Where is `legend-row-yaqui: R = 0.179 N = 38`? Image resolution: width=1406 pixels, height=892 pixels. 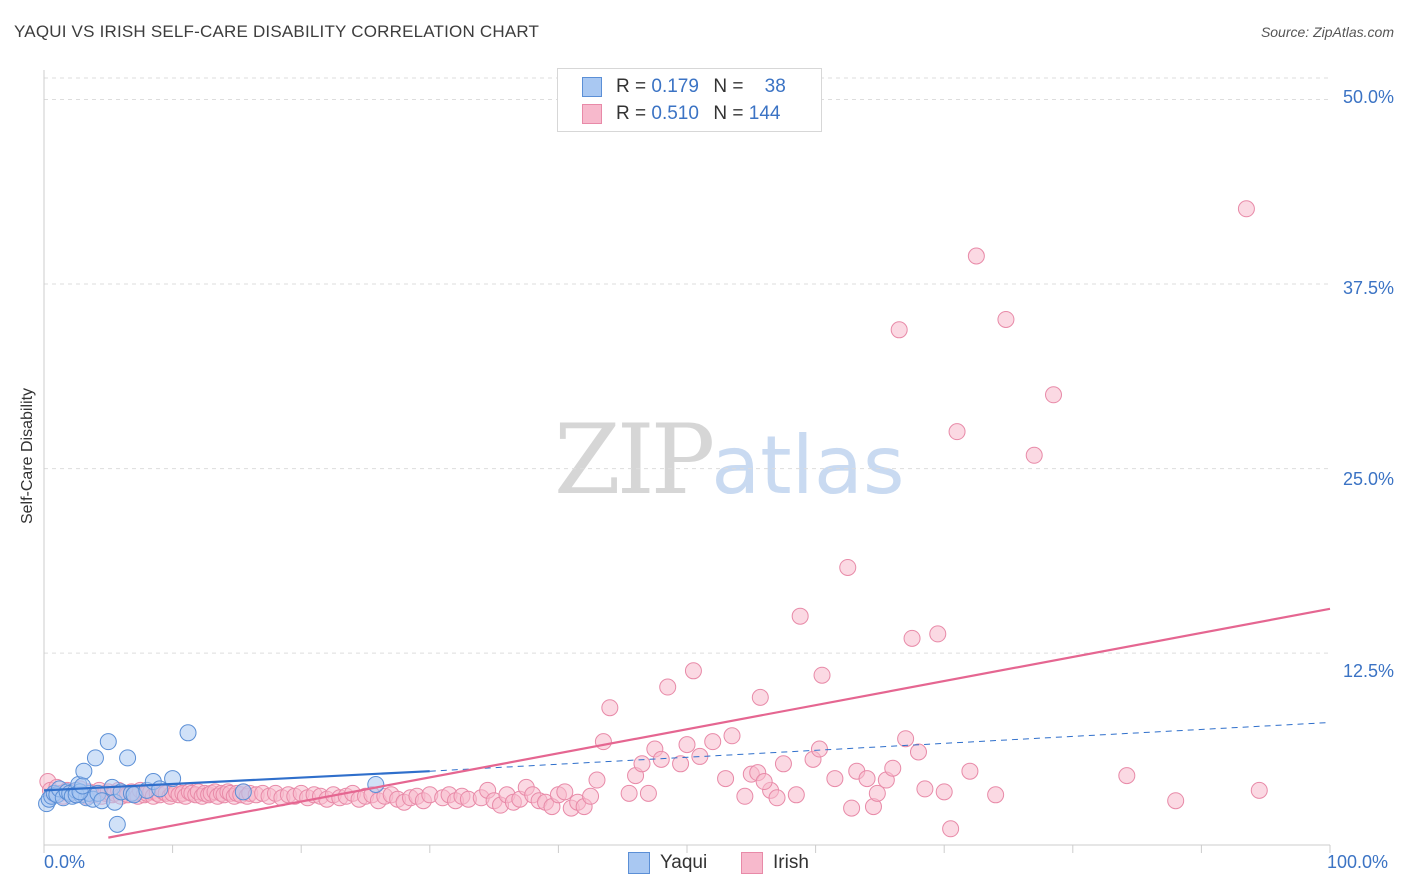
legend-row-yaqui: R = 0.179 N = 38 is located at coordinates (684, 87).